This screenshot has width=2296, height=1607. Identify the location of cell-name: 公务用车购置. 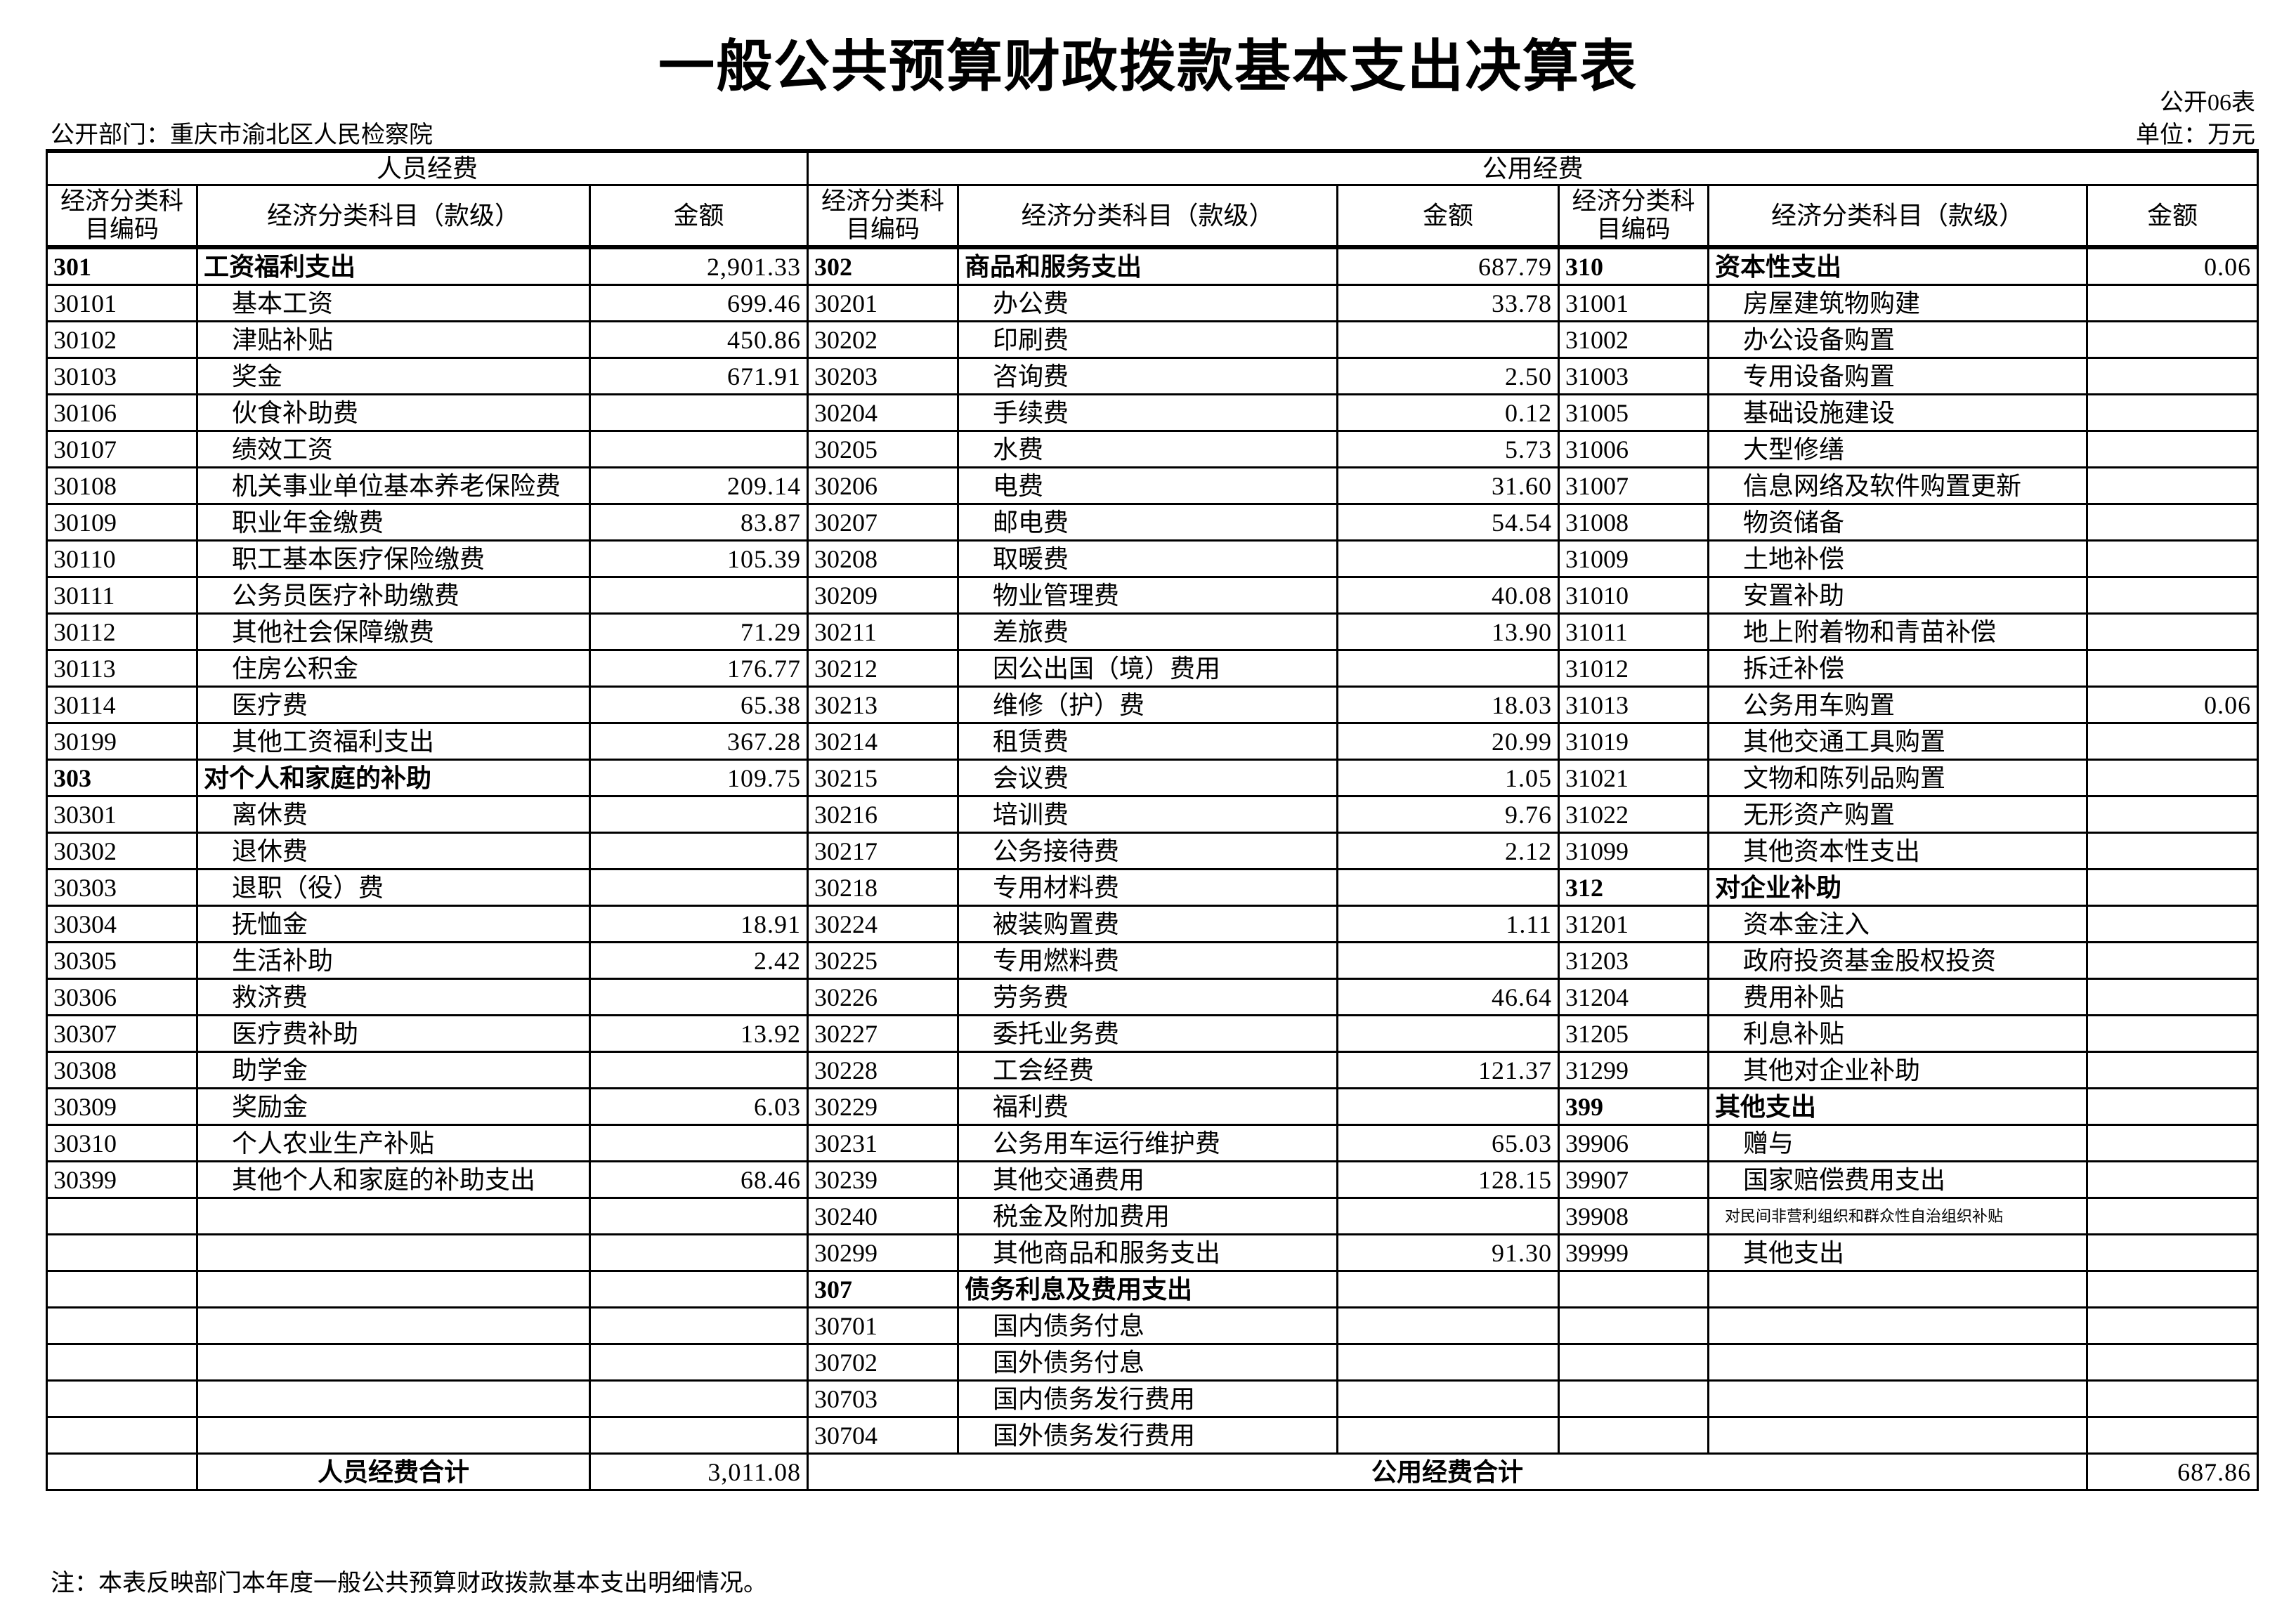
(1898, 705).